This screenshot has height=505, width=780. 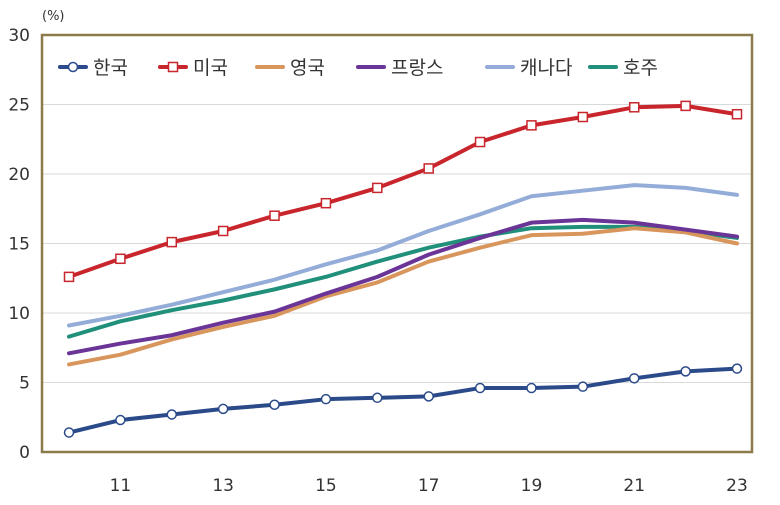 I want to click on legend-item: 한국, so click(x=93, y=68).